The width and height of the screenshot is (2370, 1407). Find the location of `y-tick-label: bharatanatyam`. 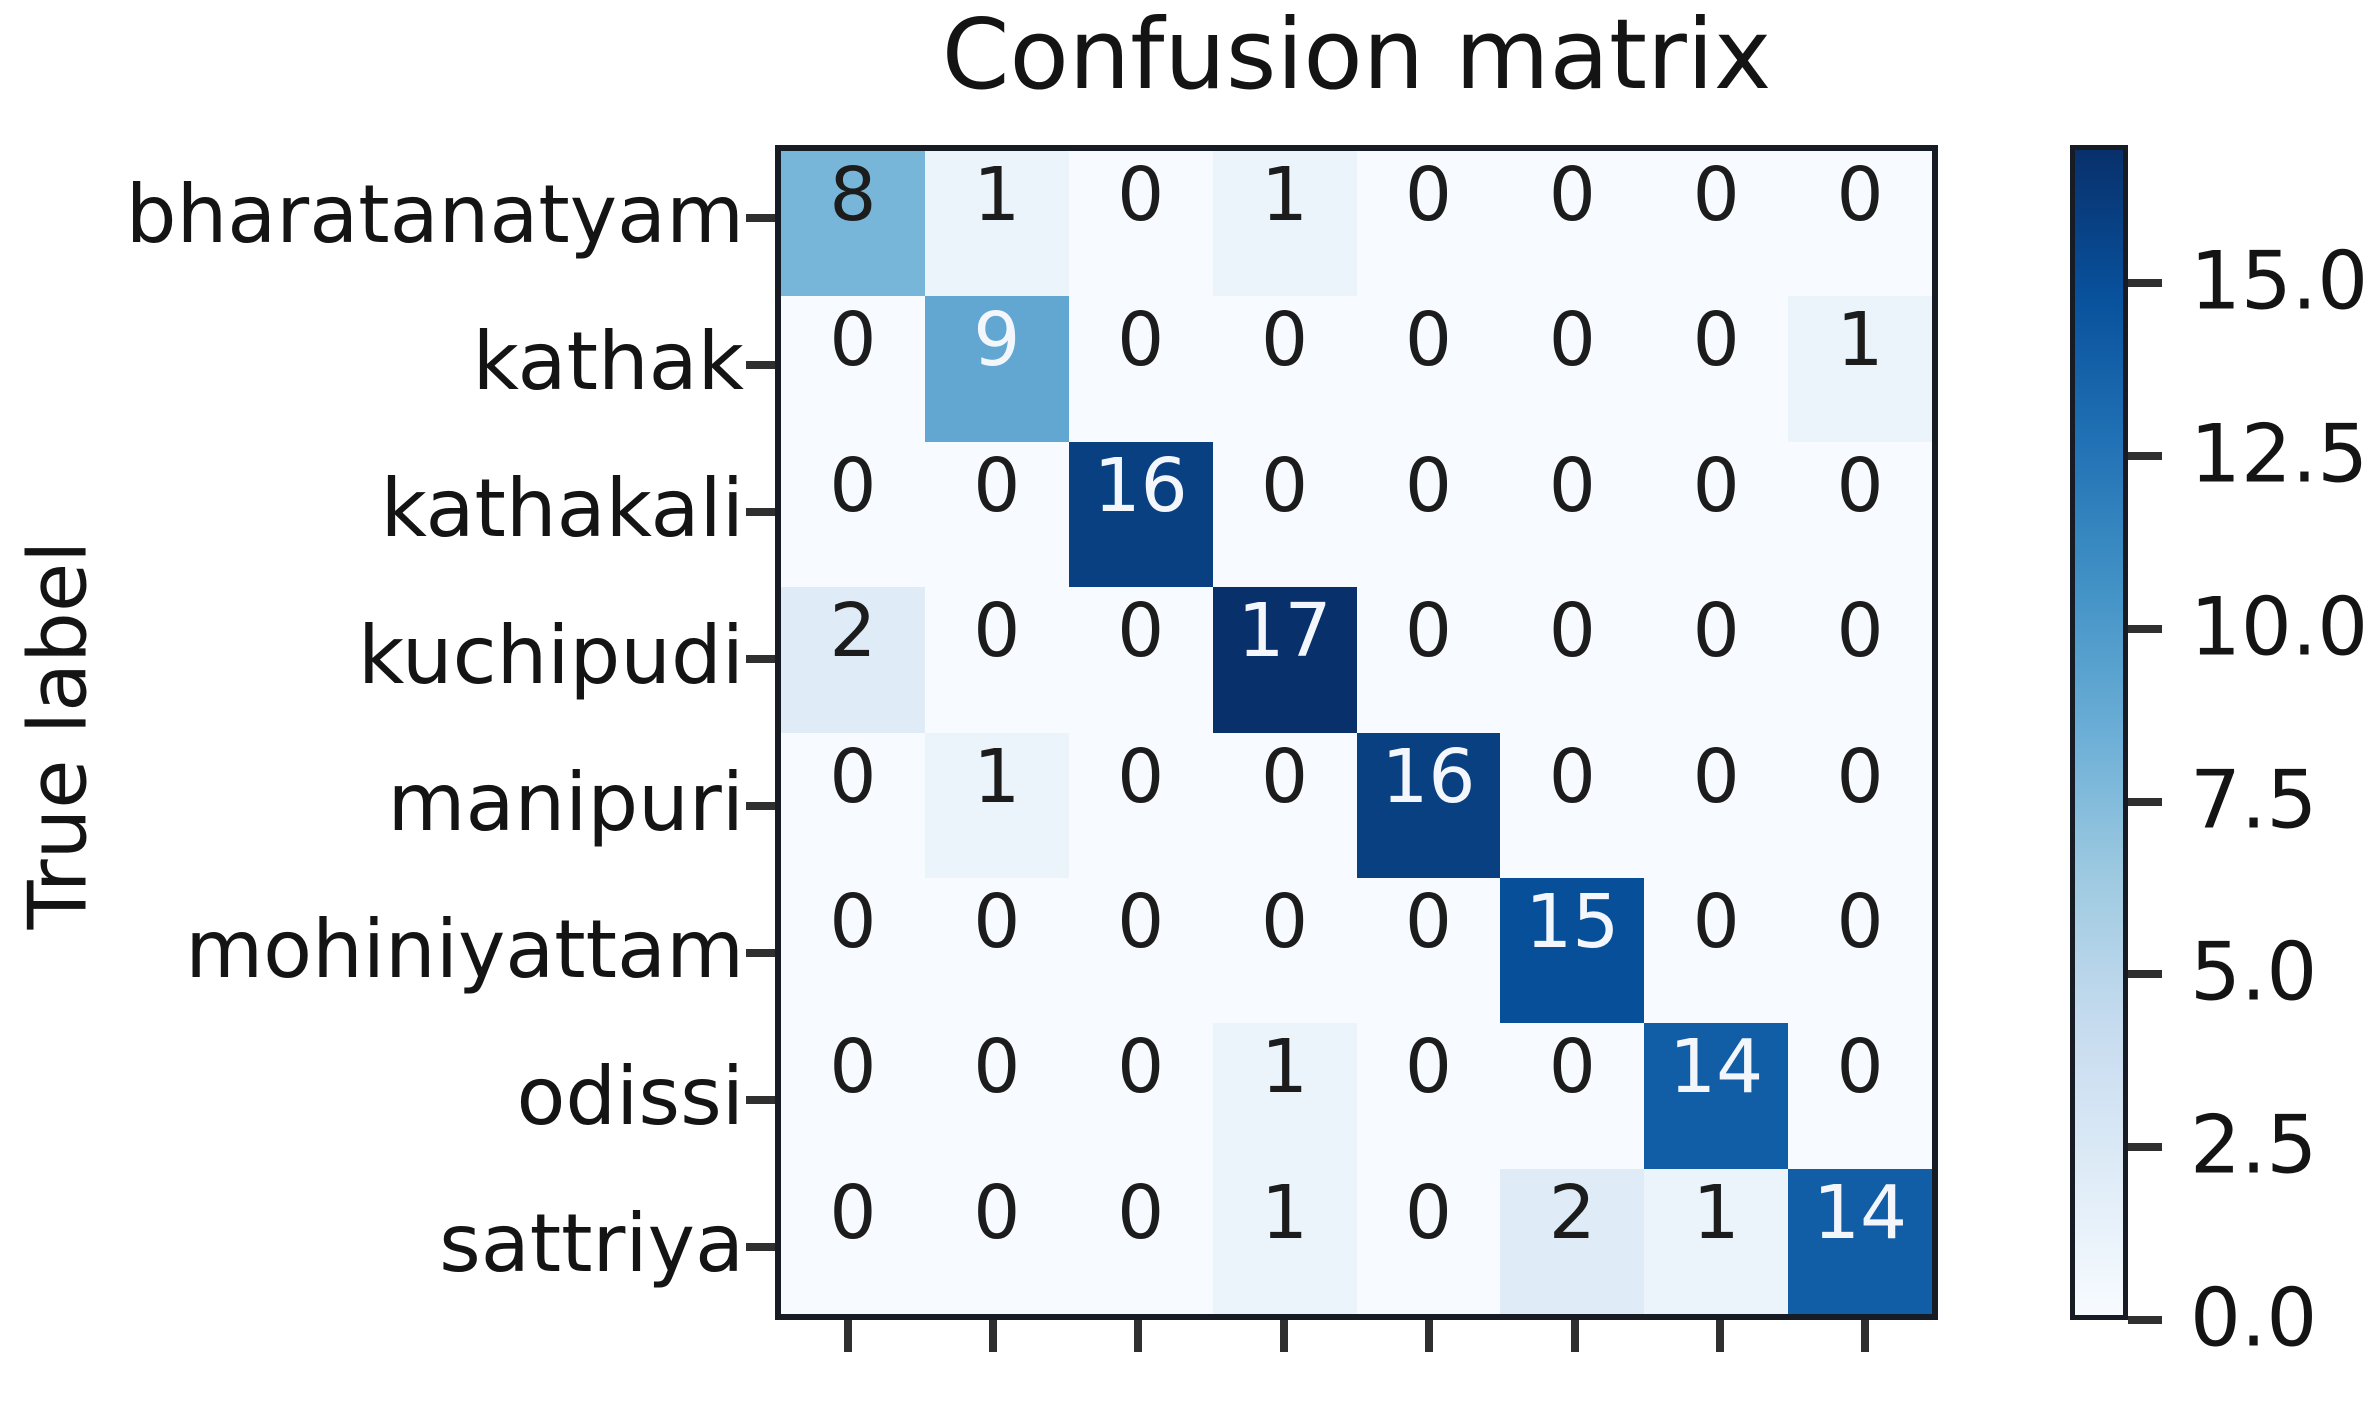

y-tick-label: bharatanatyam is located at coordinates (434, 215).